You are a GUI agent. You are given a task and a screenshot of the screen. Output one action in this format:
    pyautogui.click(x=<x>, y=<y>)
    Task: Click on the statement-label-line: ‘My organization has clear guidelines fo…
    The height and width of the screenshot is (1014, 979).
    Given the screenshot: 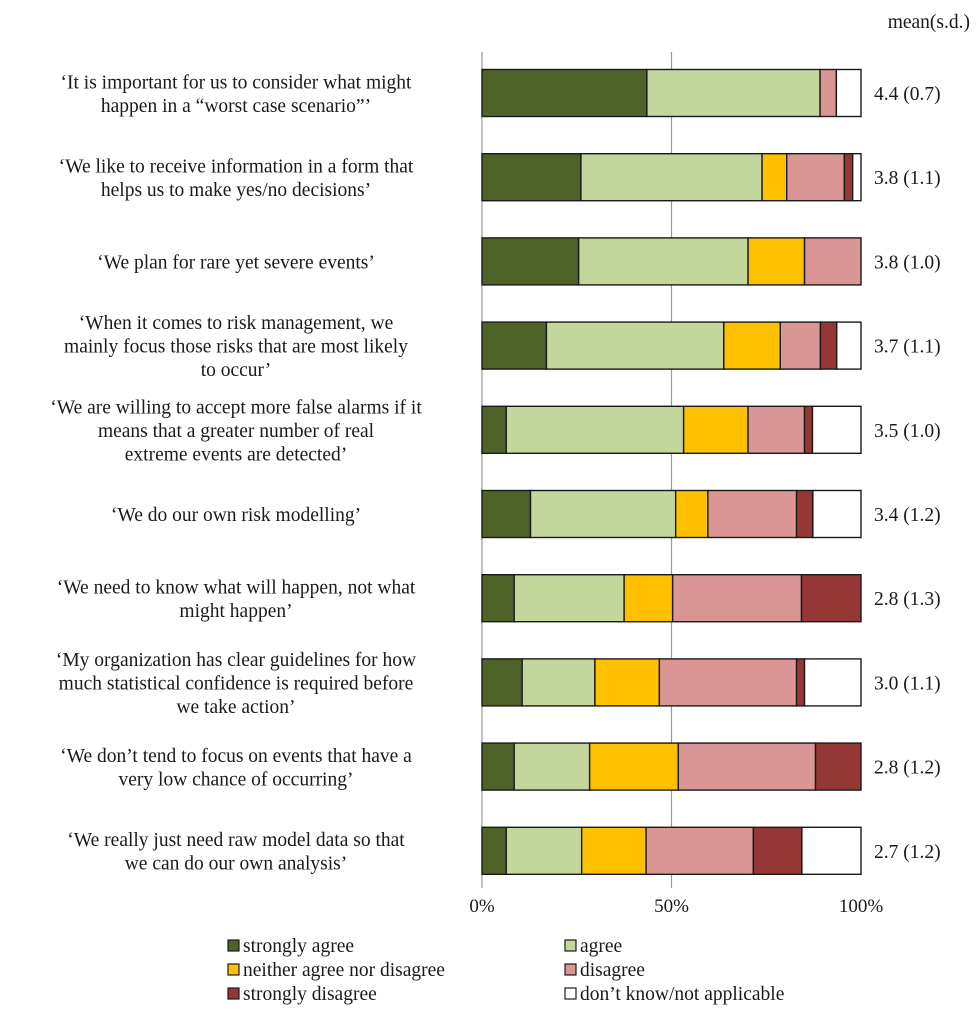 What is the action you would take?
    pyautogui.click(x=236, y=660)
    